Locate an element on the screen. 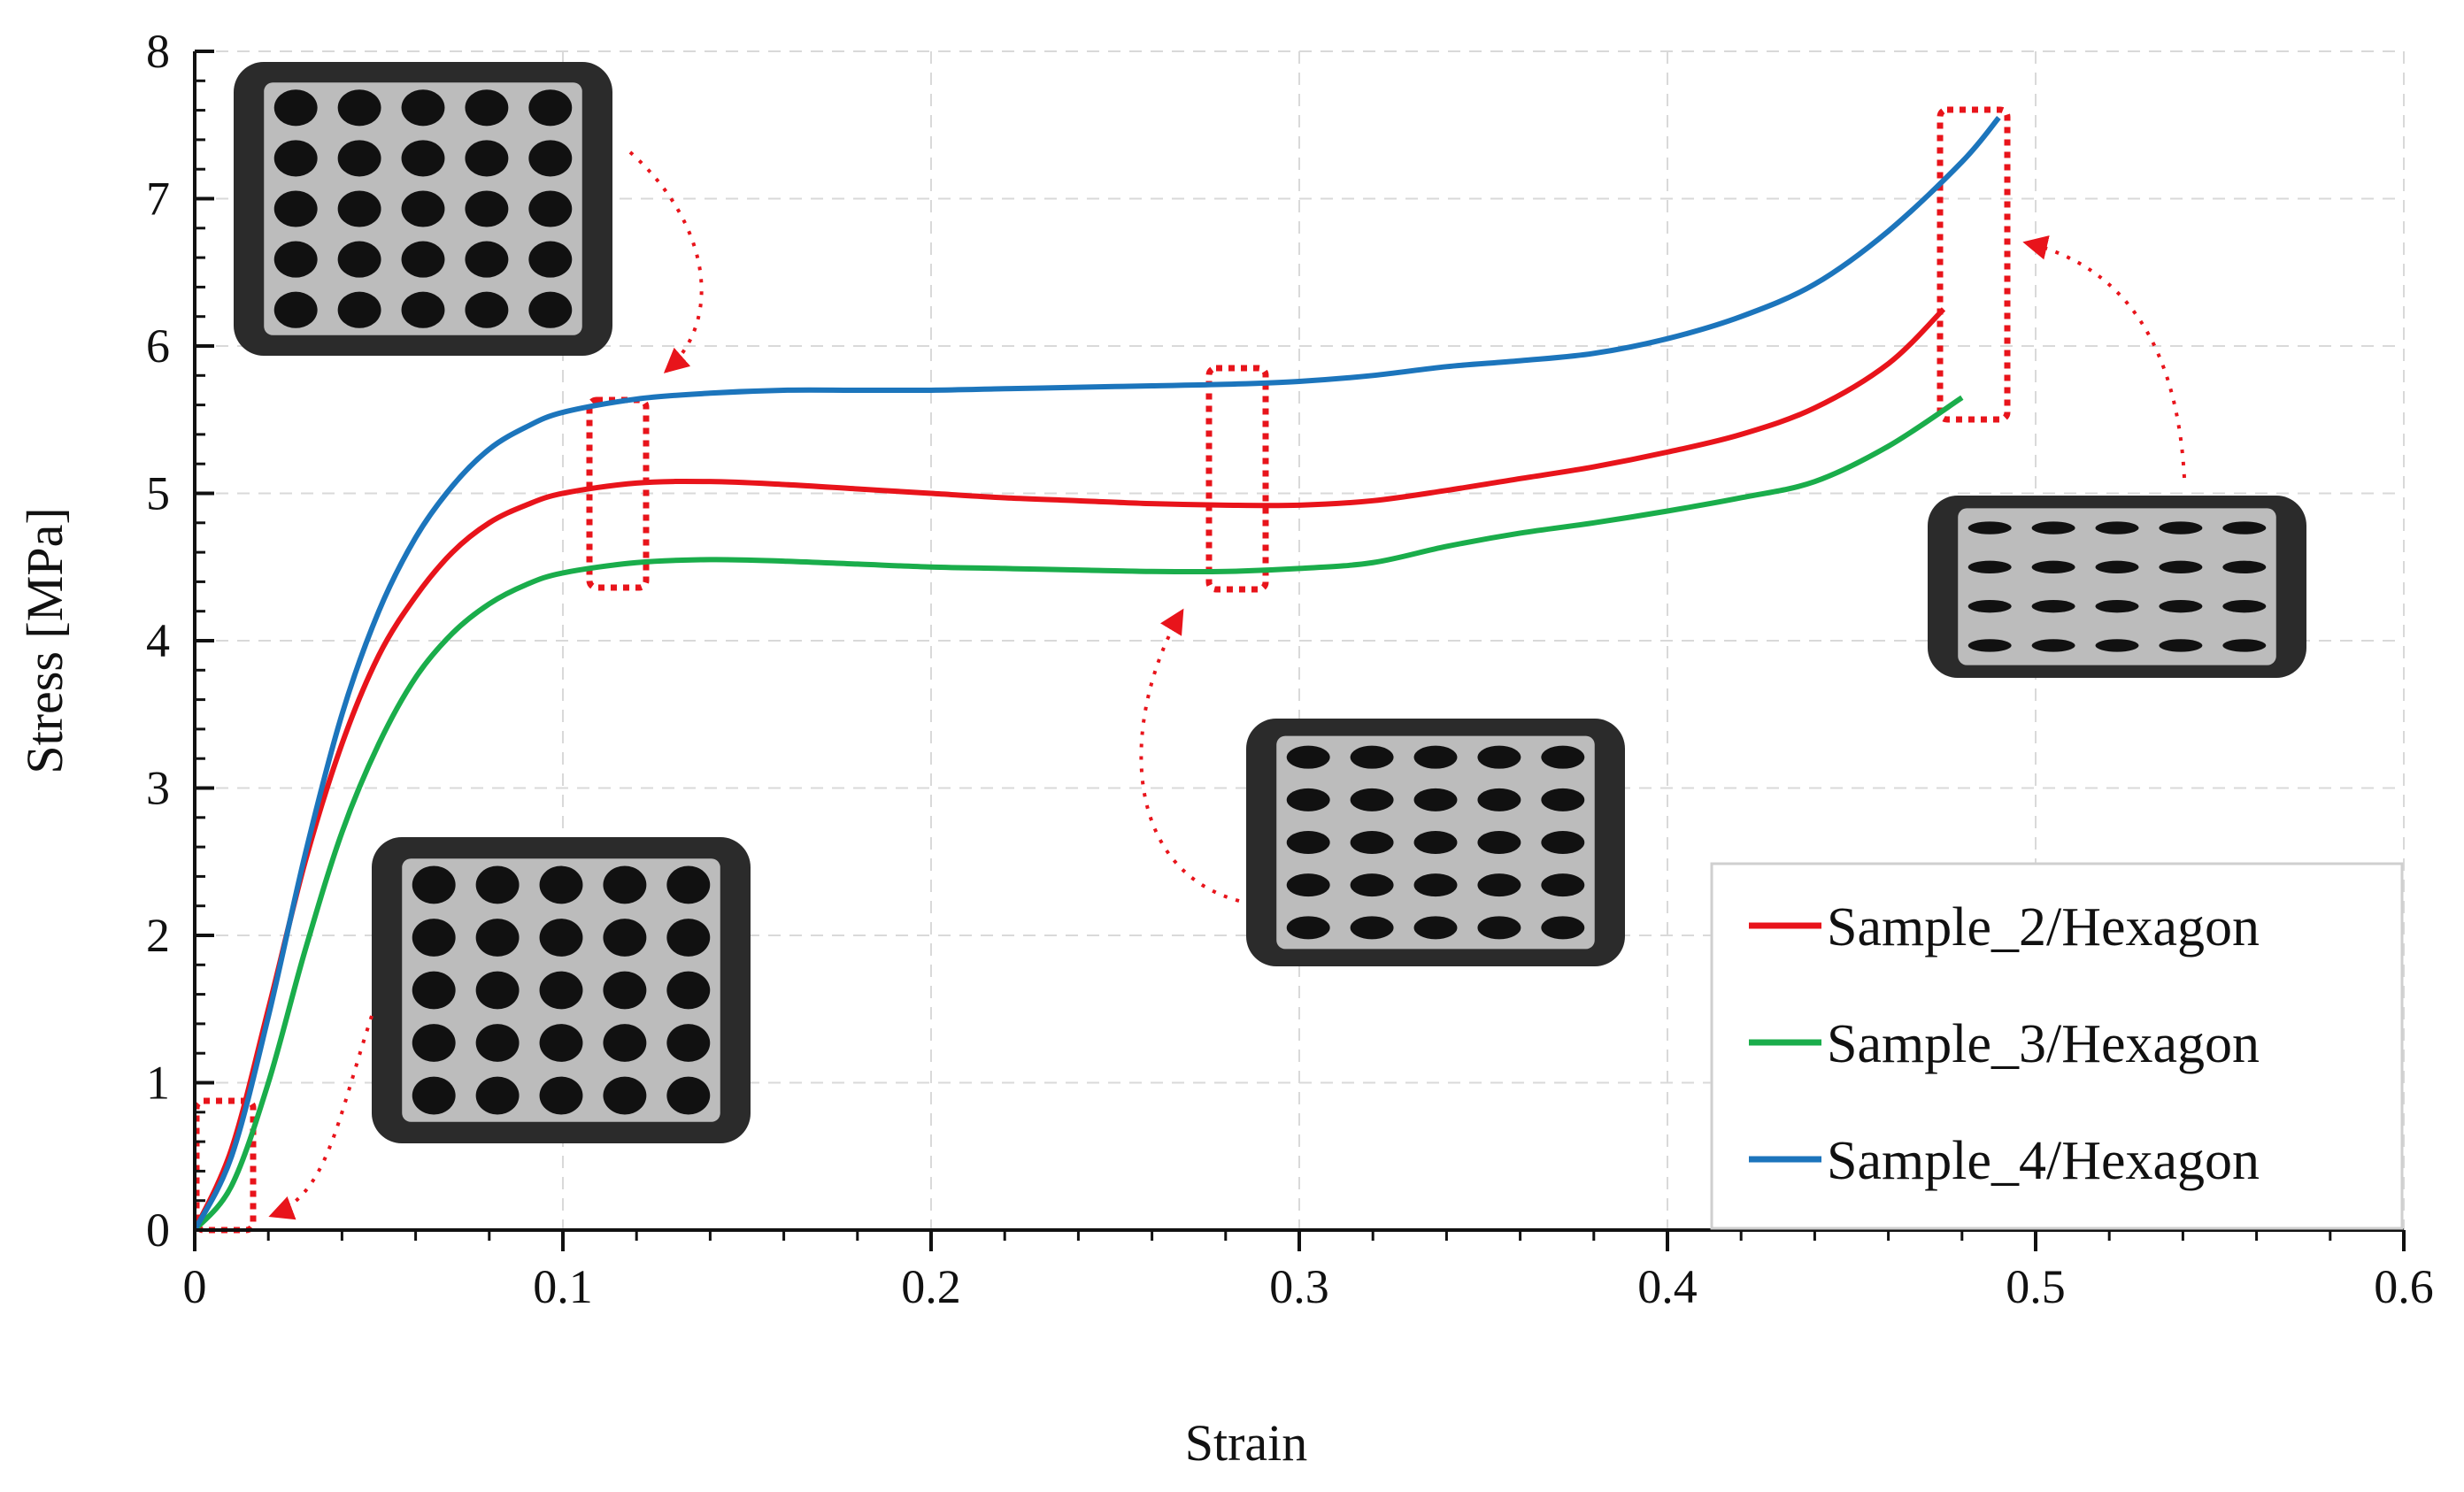  y-tick-label: 0 is located at coordinates (158, 1230).